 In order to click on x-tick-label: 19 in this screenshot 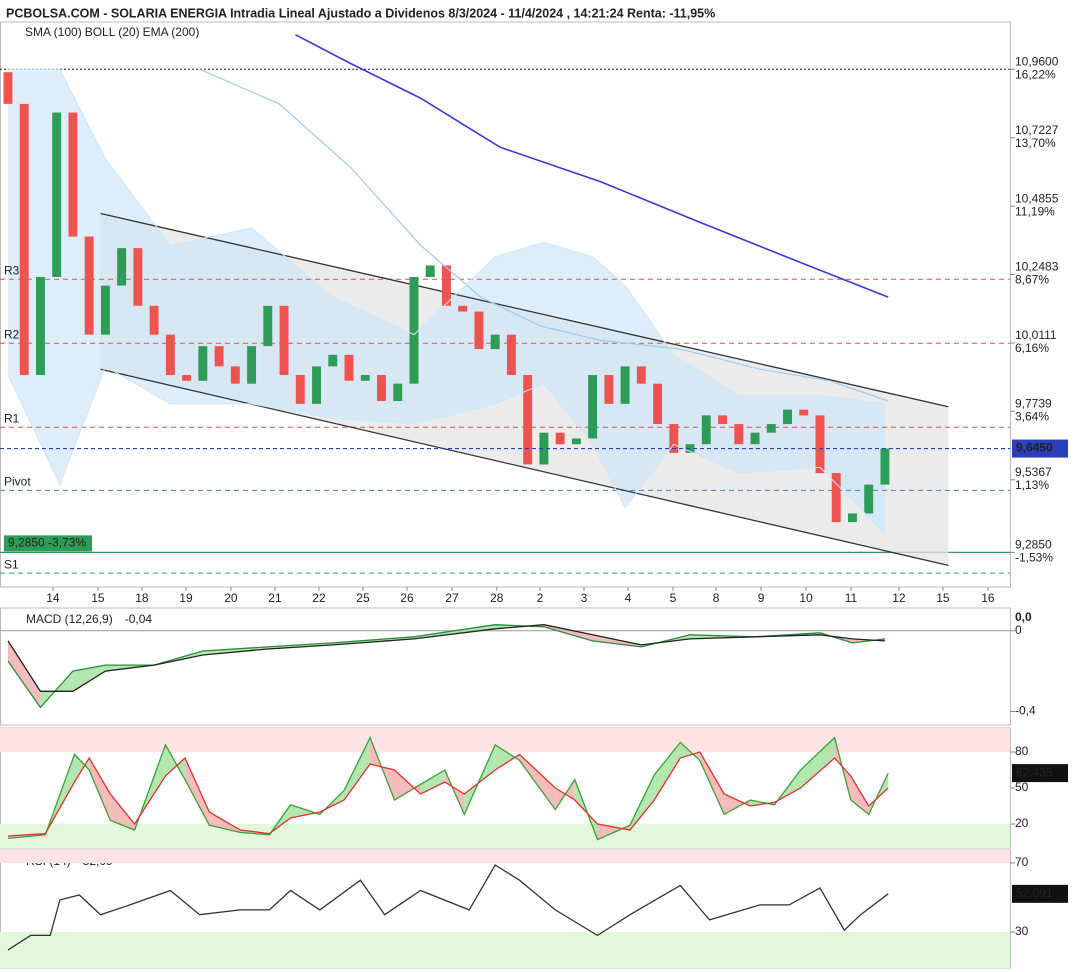, I will do `click(186, 598)`.